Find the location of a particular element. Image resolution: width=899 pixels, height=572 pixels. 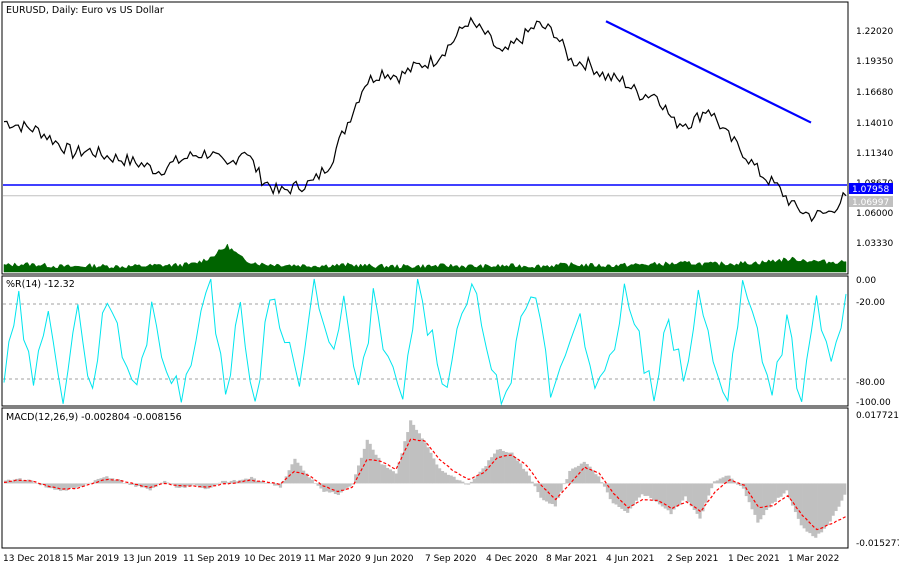

price-tick: 1.11340 is located at coordinates (874, 154).